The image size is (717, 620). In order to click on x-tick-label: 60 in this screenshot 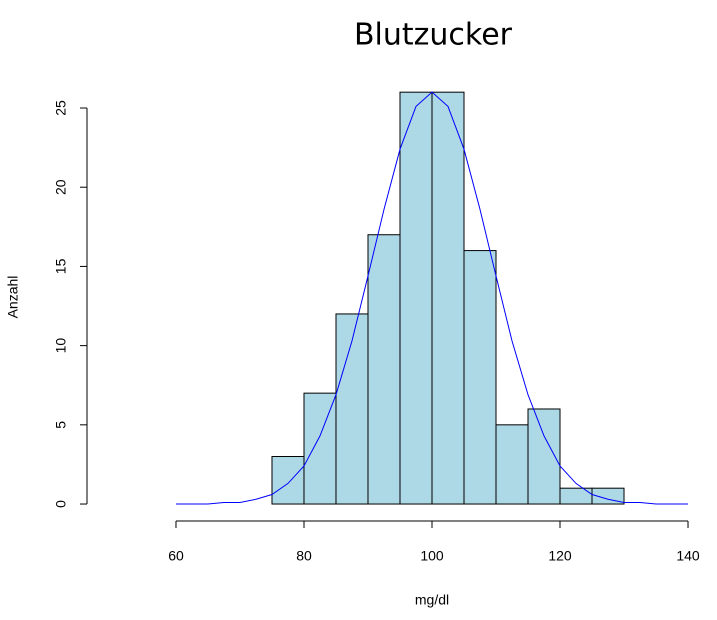, I will do `click(176, 556)`.